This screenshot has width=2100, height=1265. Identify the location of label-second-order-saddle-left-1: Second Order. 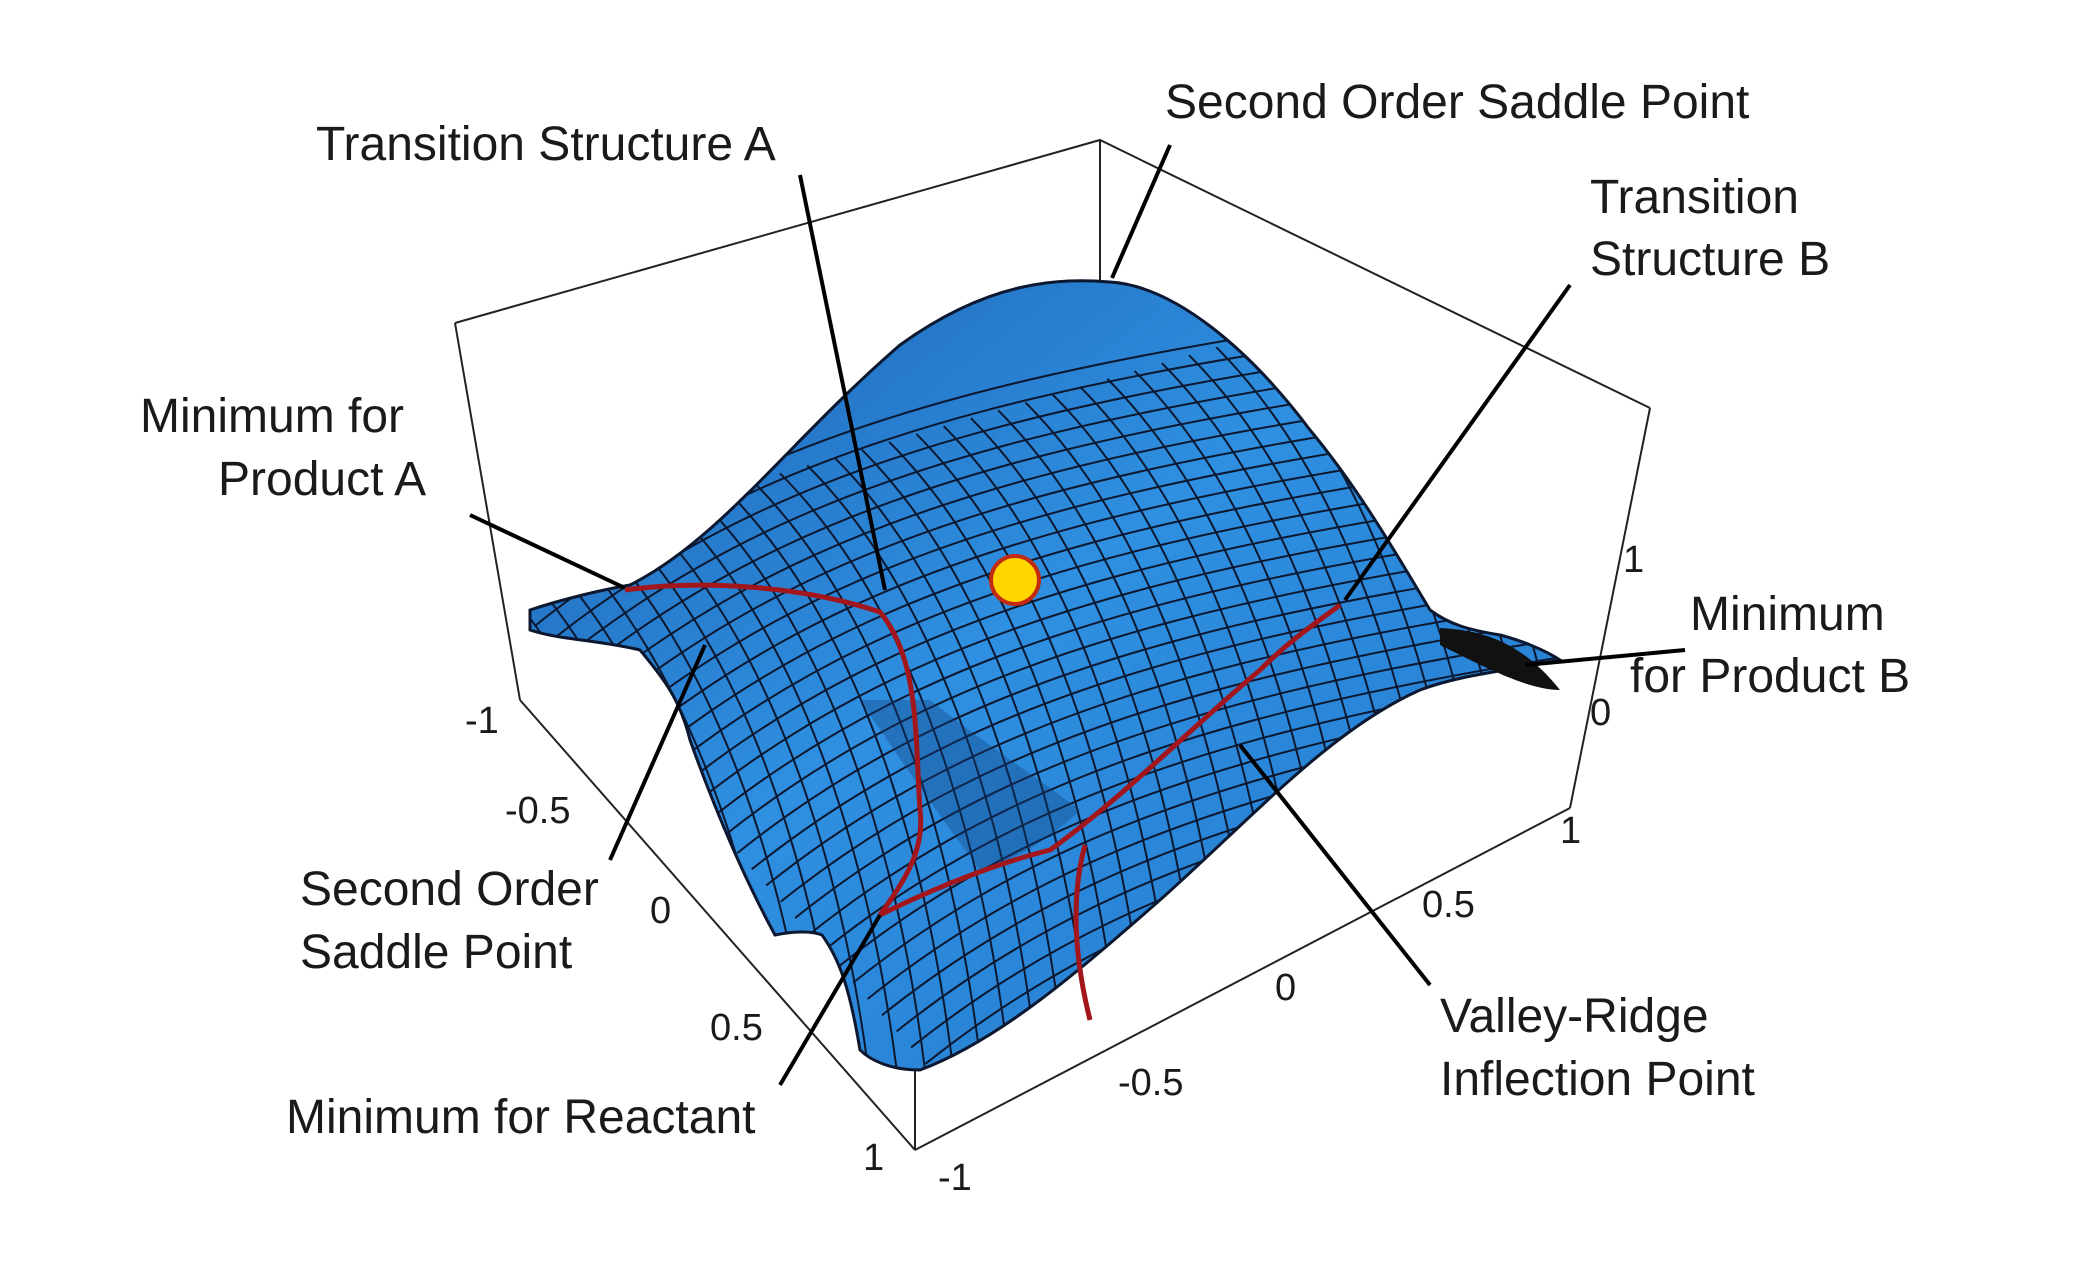
(449, 889).